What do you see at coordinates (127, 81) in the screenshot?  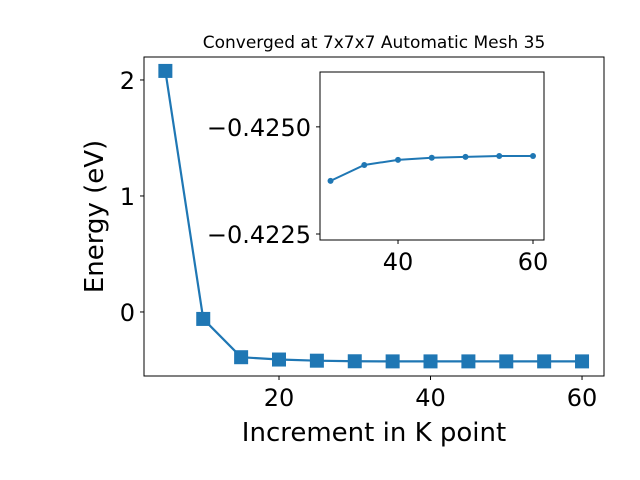 I see `y-tick-label: 2` at bounding box center [127, 81].